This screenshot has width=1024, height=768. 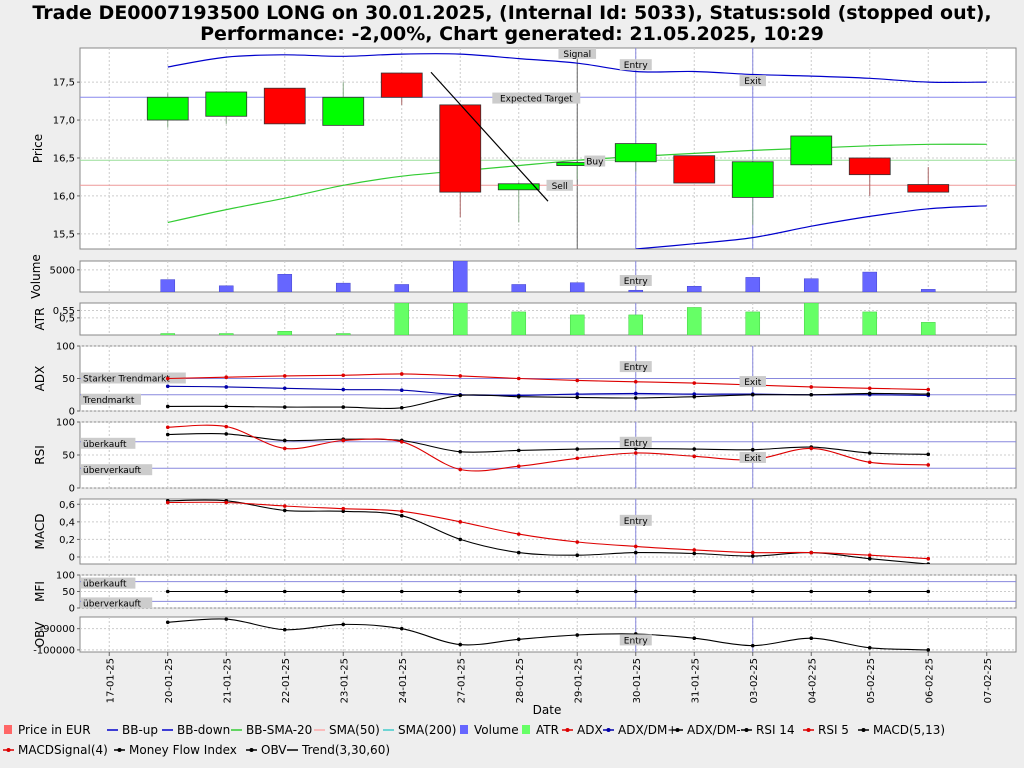 What do you see at coordinates (520, 680) in the screenshot?
I see `x-tick-label: 28-01-25` at bounding box center [520, 680].